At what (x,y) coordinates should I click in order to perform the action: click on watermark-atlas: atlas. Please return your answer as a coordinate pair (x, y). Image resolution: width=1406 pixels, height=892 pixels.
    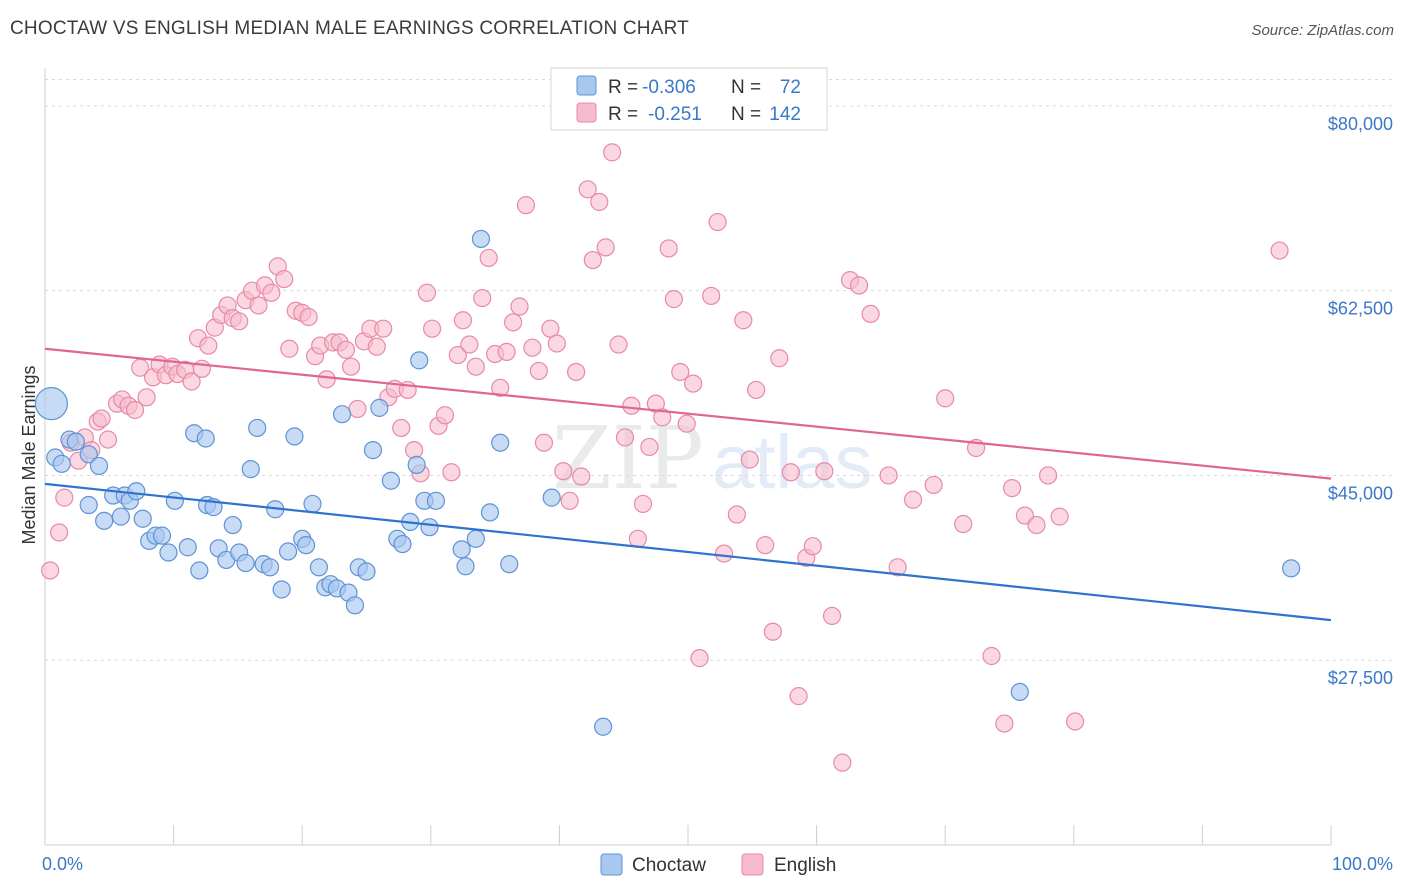
    Looking at the image, I should click on (792, 462).